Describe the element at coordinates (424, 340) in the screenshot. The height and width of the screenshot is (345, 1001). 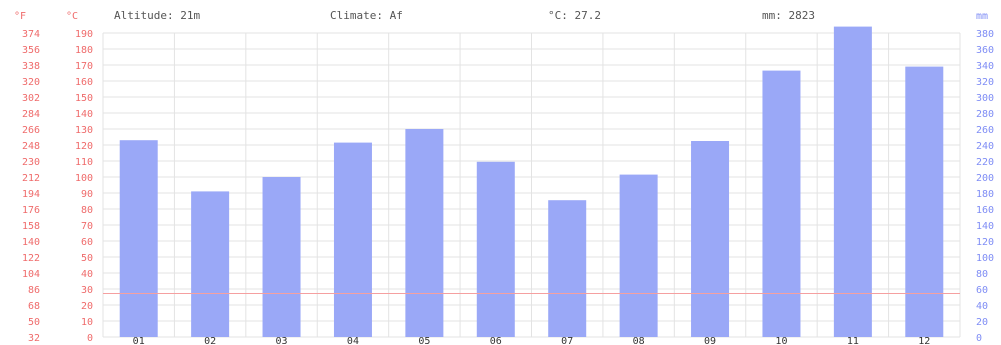
I see `month-tick-label: 05` at that location.